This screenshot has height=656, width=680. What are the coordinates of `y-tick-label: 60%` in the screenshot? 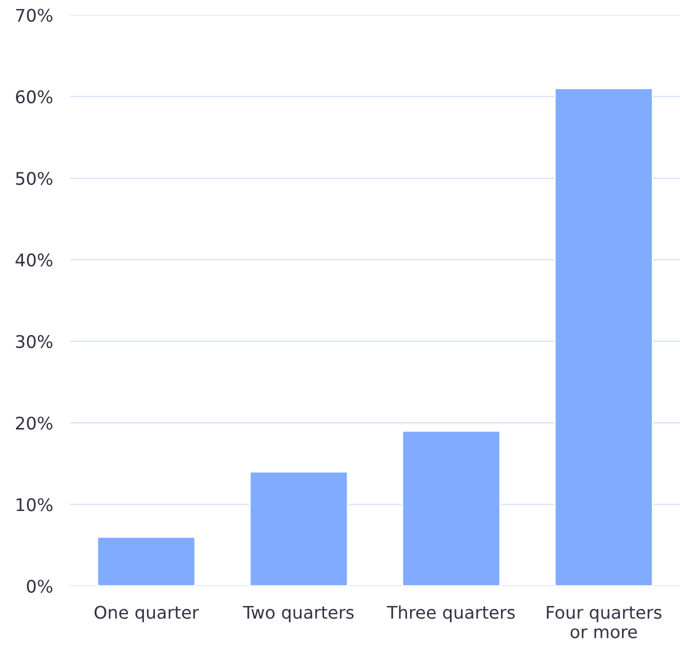 It's located at (34, 97).